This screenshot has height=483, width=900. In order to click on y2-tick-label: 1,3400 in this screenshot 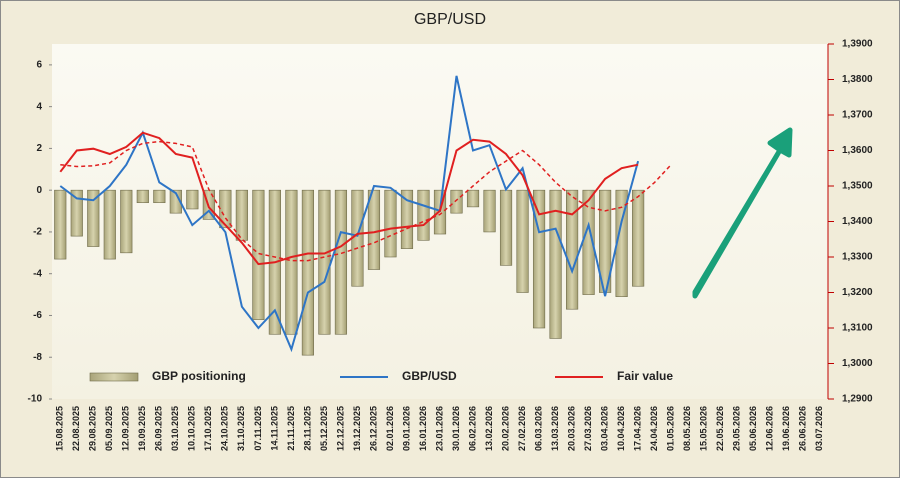, I will do `click(857, 221)`.